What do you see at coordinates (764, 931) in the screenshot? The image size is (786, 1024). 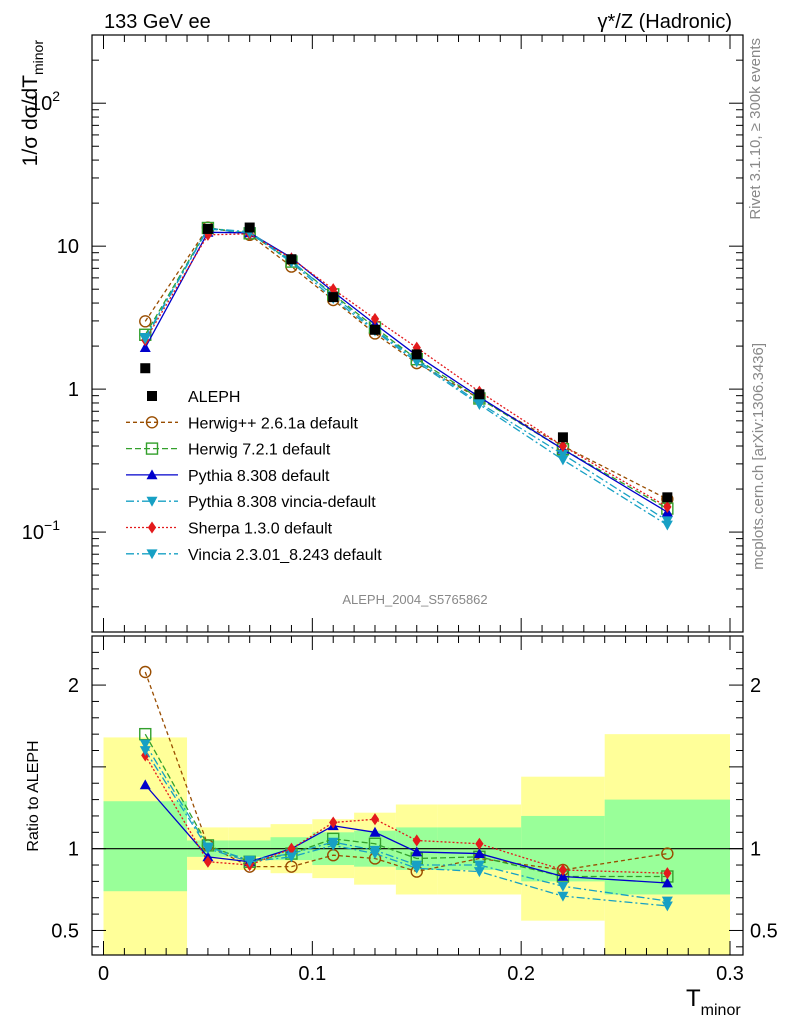 I see `y-ratio-tick-label-right: 0.5` at bounding box center [764, 931].